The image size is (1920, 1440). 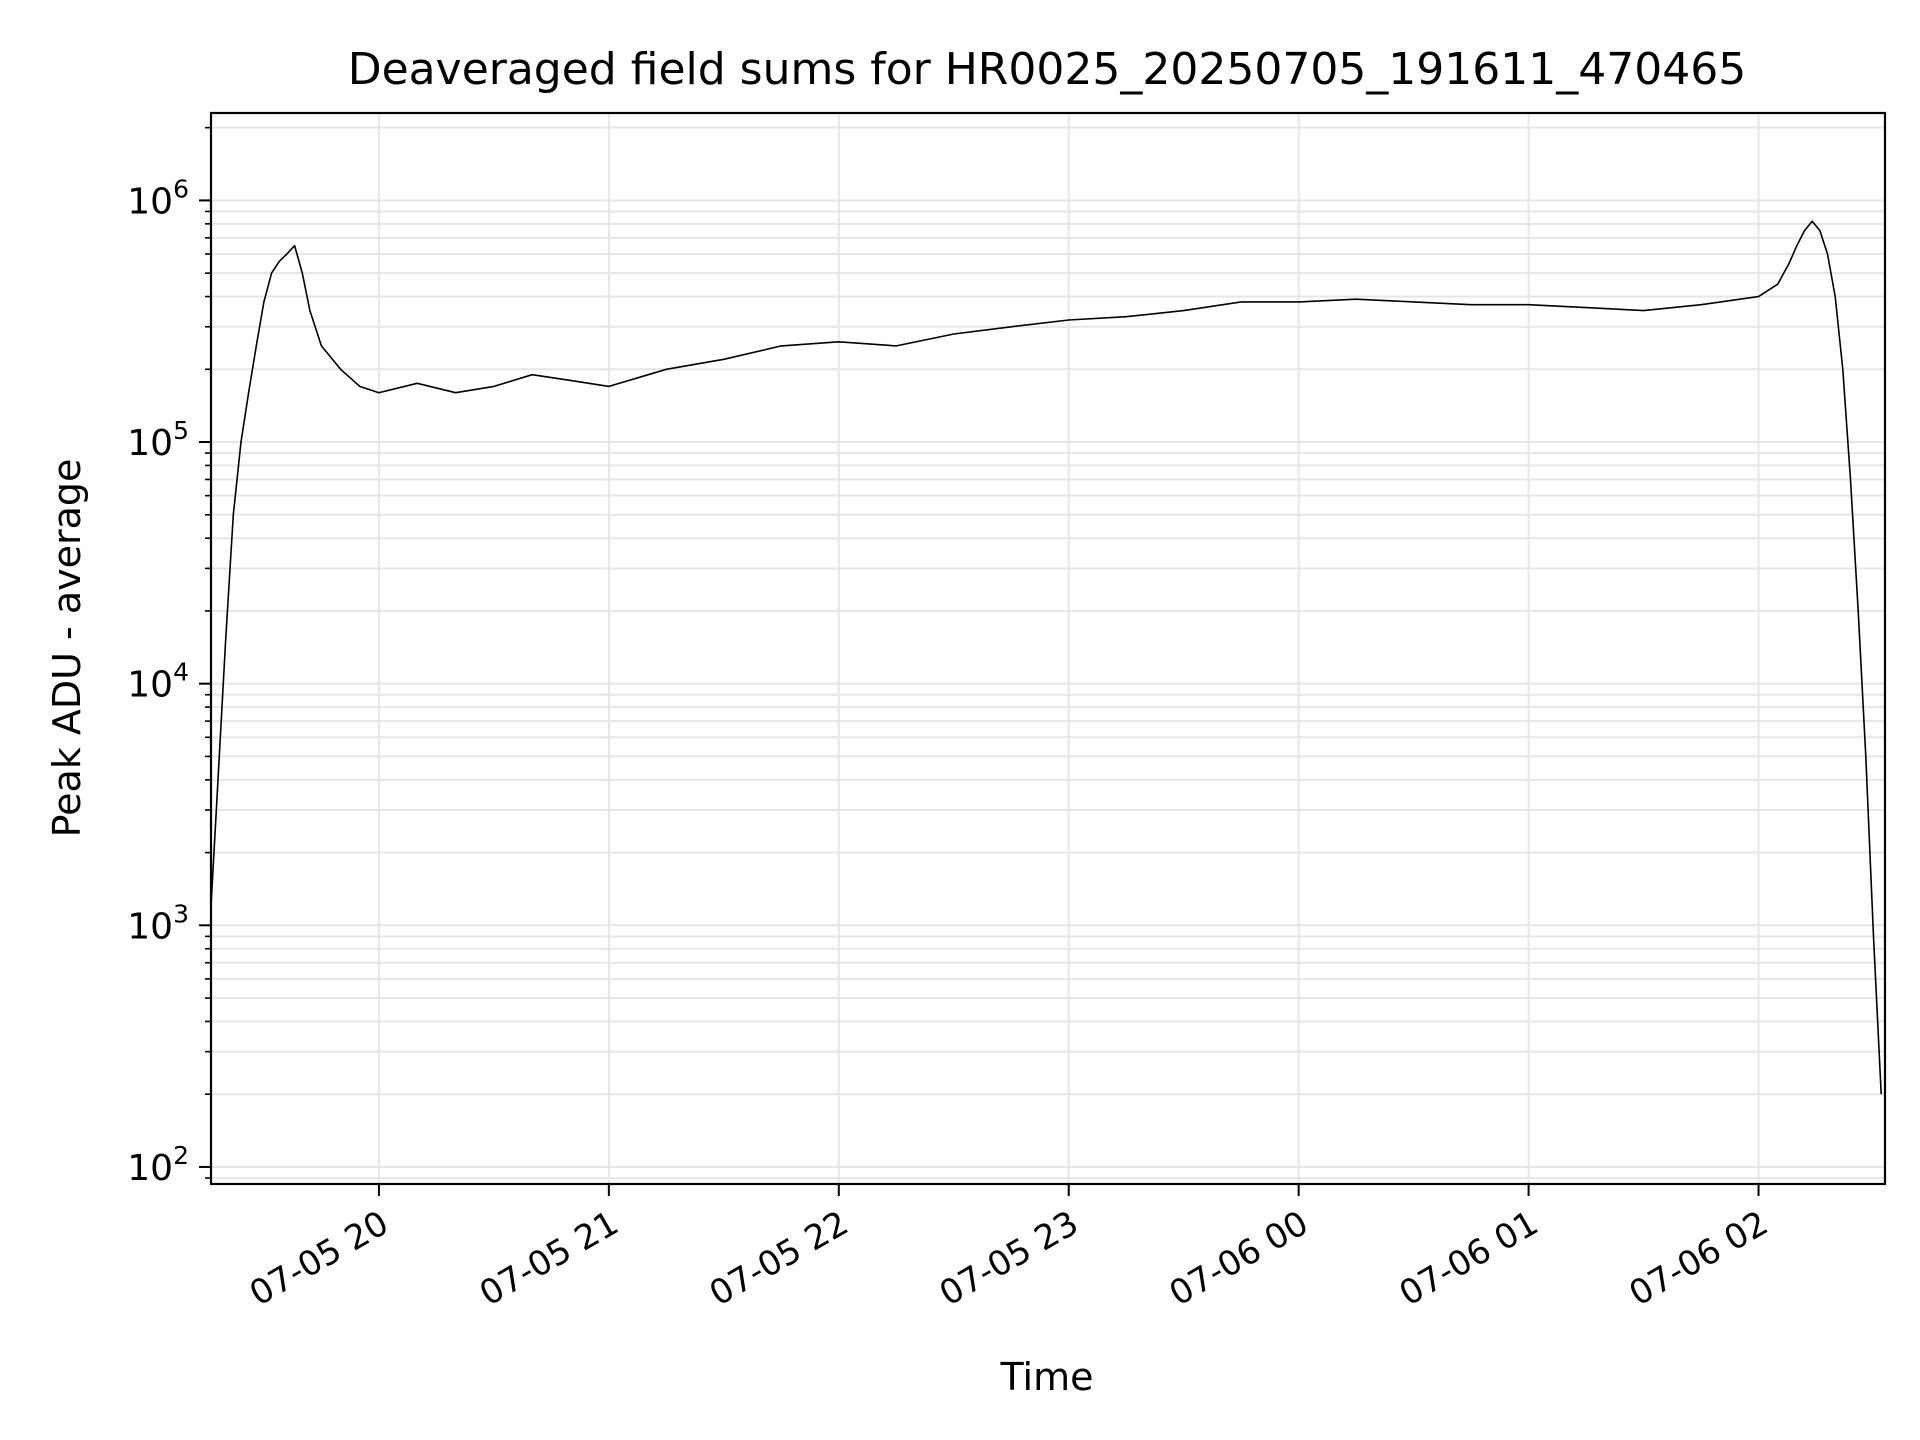 I want to click on y-axis: 10² 10³ 10⁴ 10⁵ 10⁶, so click(x=169, y=657).